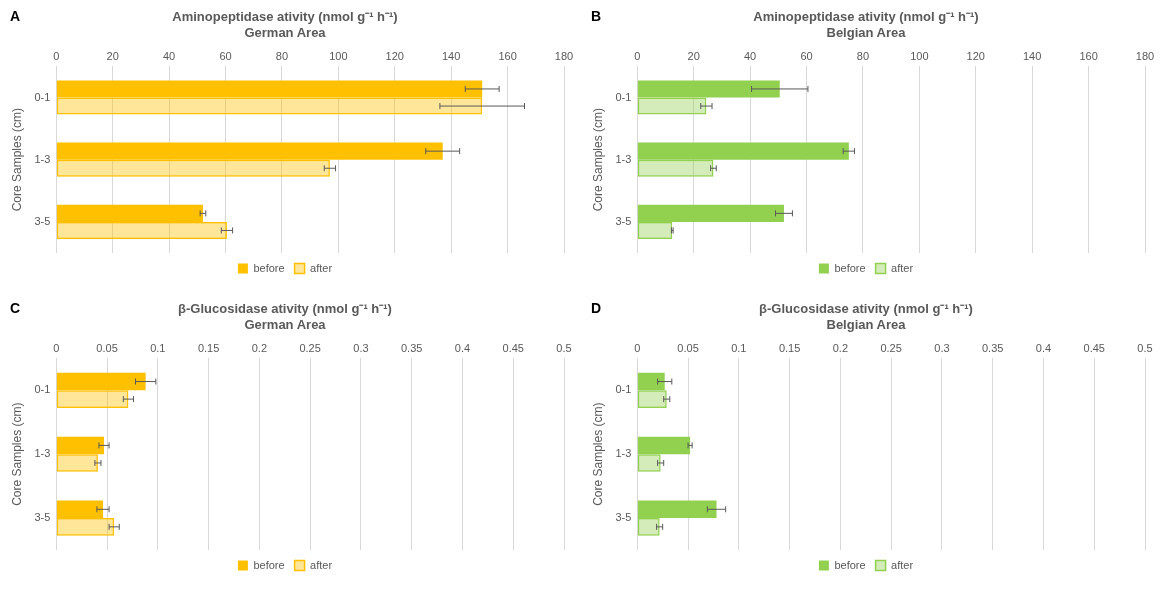 The height and width of the screenshot is (590, 1161). Describe the element at coordinates (596, 307) in the screenshot. I see `text: D` at that location.